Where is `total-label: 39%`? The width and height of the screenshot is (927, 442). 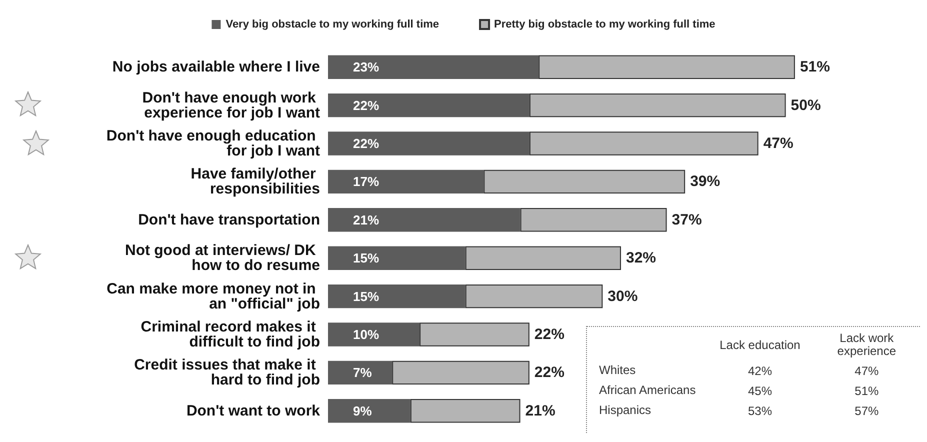
total-label: 39% is located at coordinates (705, 181).